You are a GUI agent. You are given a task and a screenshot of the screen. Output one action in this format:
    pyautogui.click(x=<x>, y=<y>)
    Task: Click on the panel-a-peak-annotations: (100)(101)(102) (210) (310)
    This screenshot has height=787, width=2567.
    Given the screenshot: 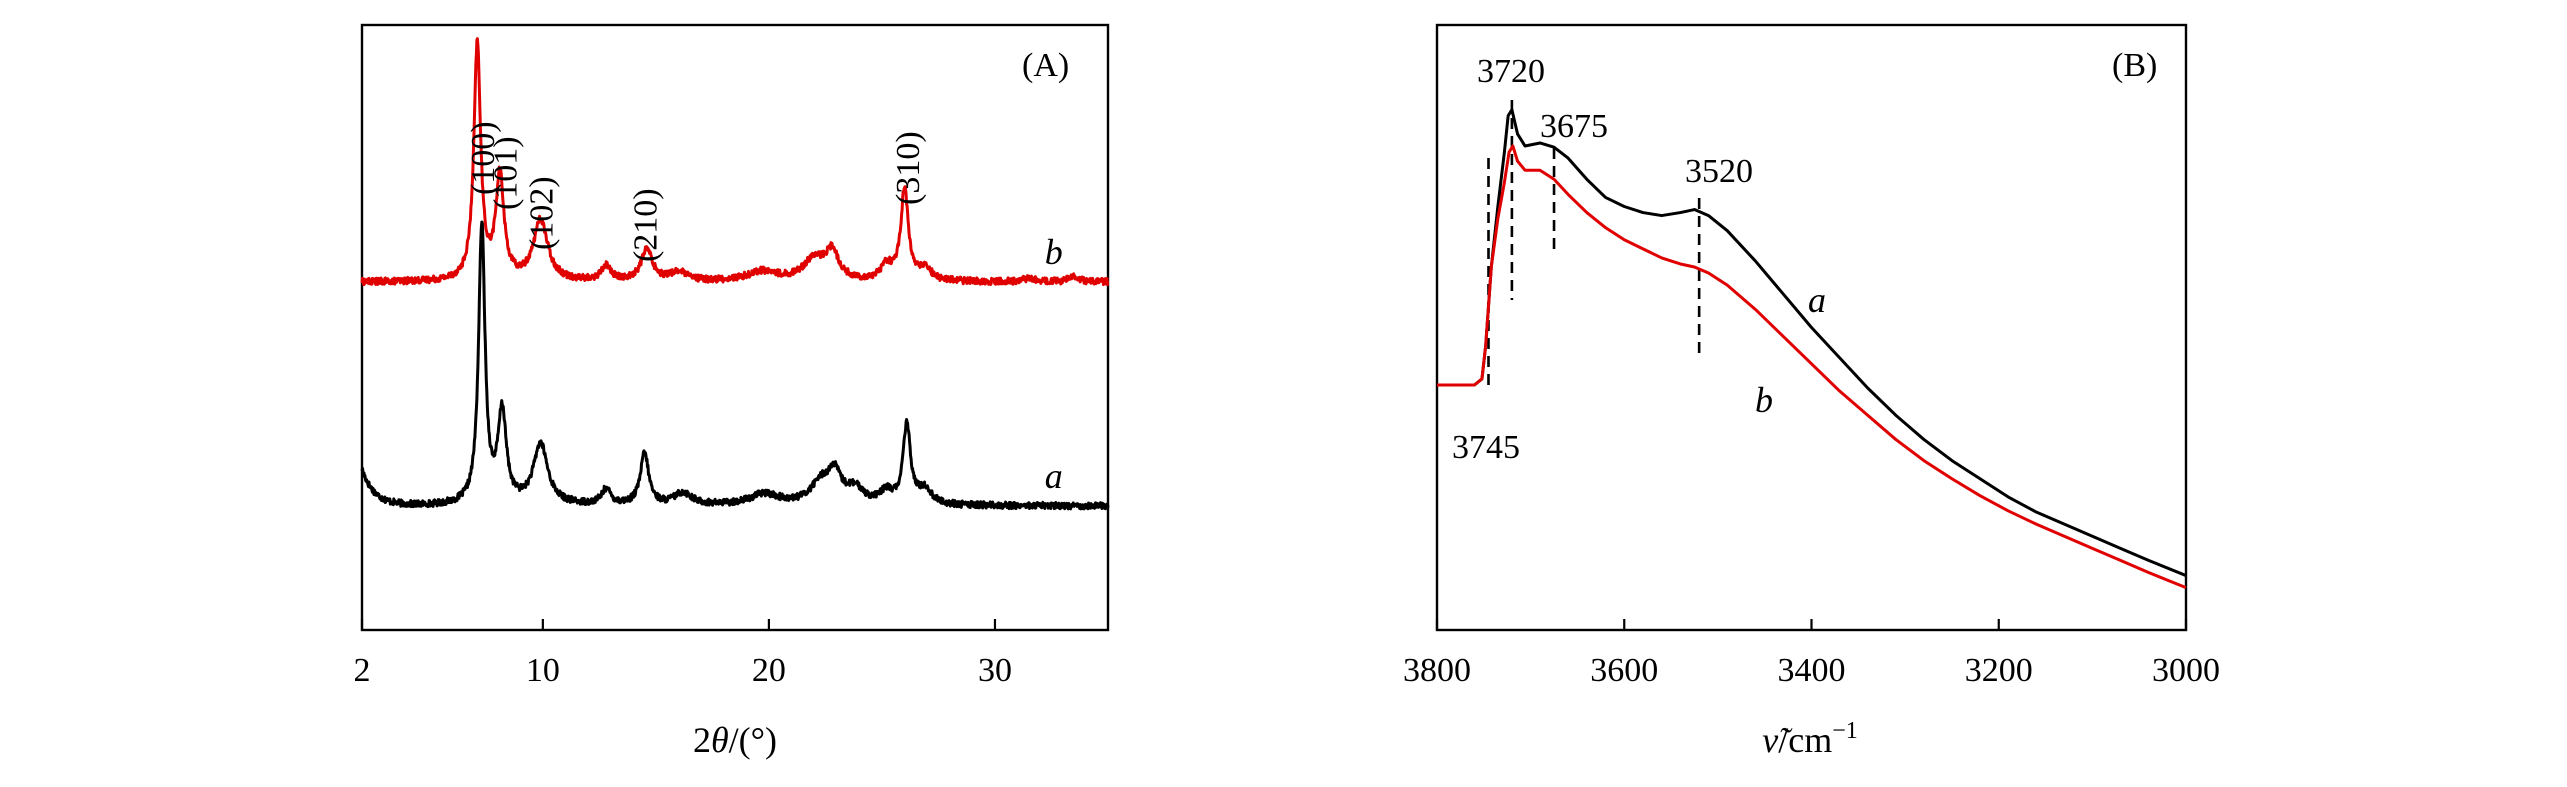 What is the action you would take?
    pyautogui.click(x=696, y=191)
    